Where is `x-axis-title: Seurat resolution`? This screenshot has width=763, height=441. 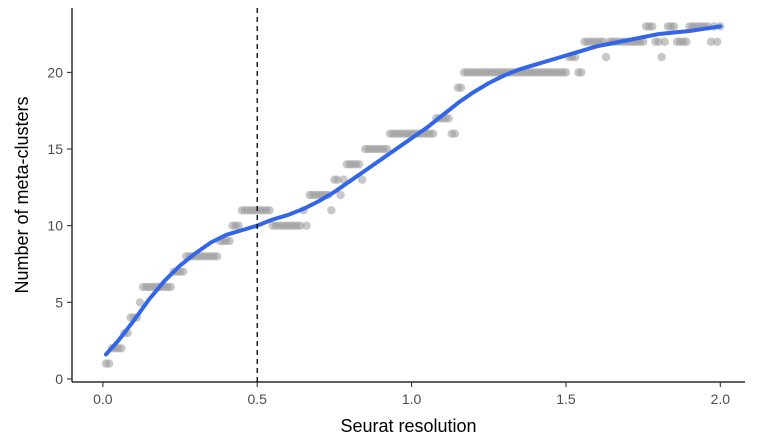
x-axis-title: Seurat resolution is located at coordinates (408, 426).